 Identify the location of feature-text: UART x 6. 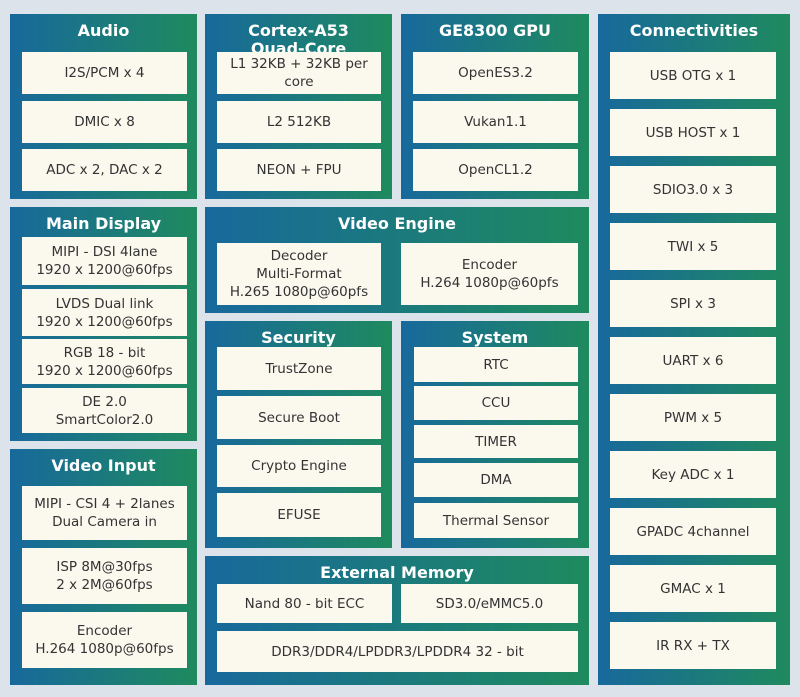
(693, 360).